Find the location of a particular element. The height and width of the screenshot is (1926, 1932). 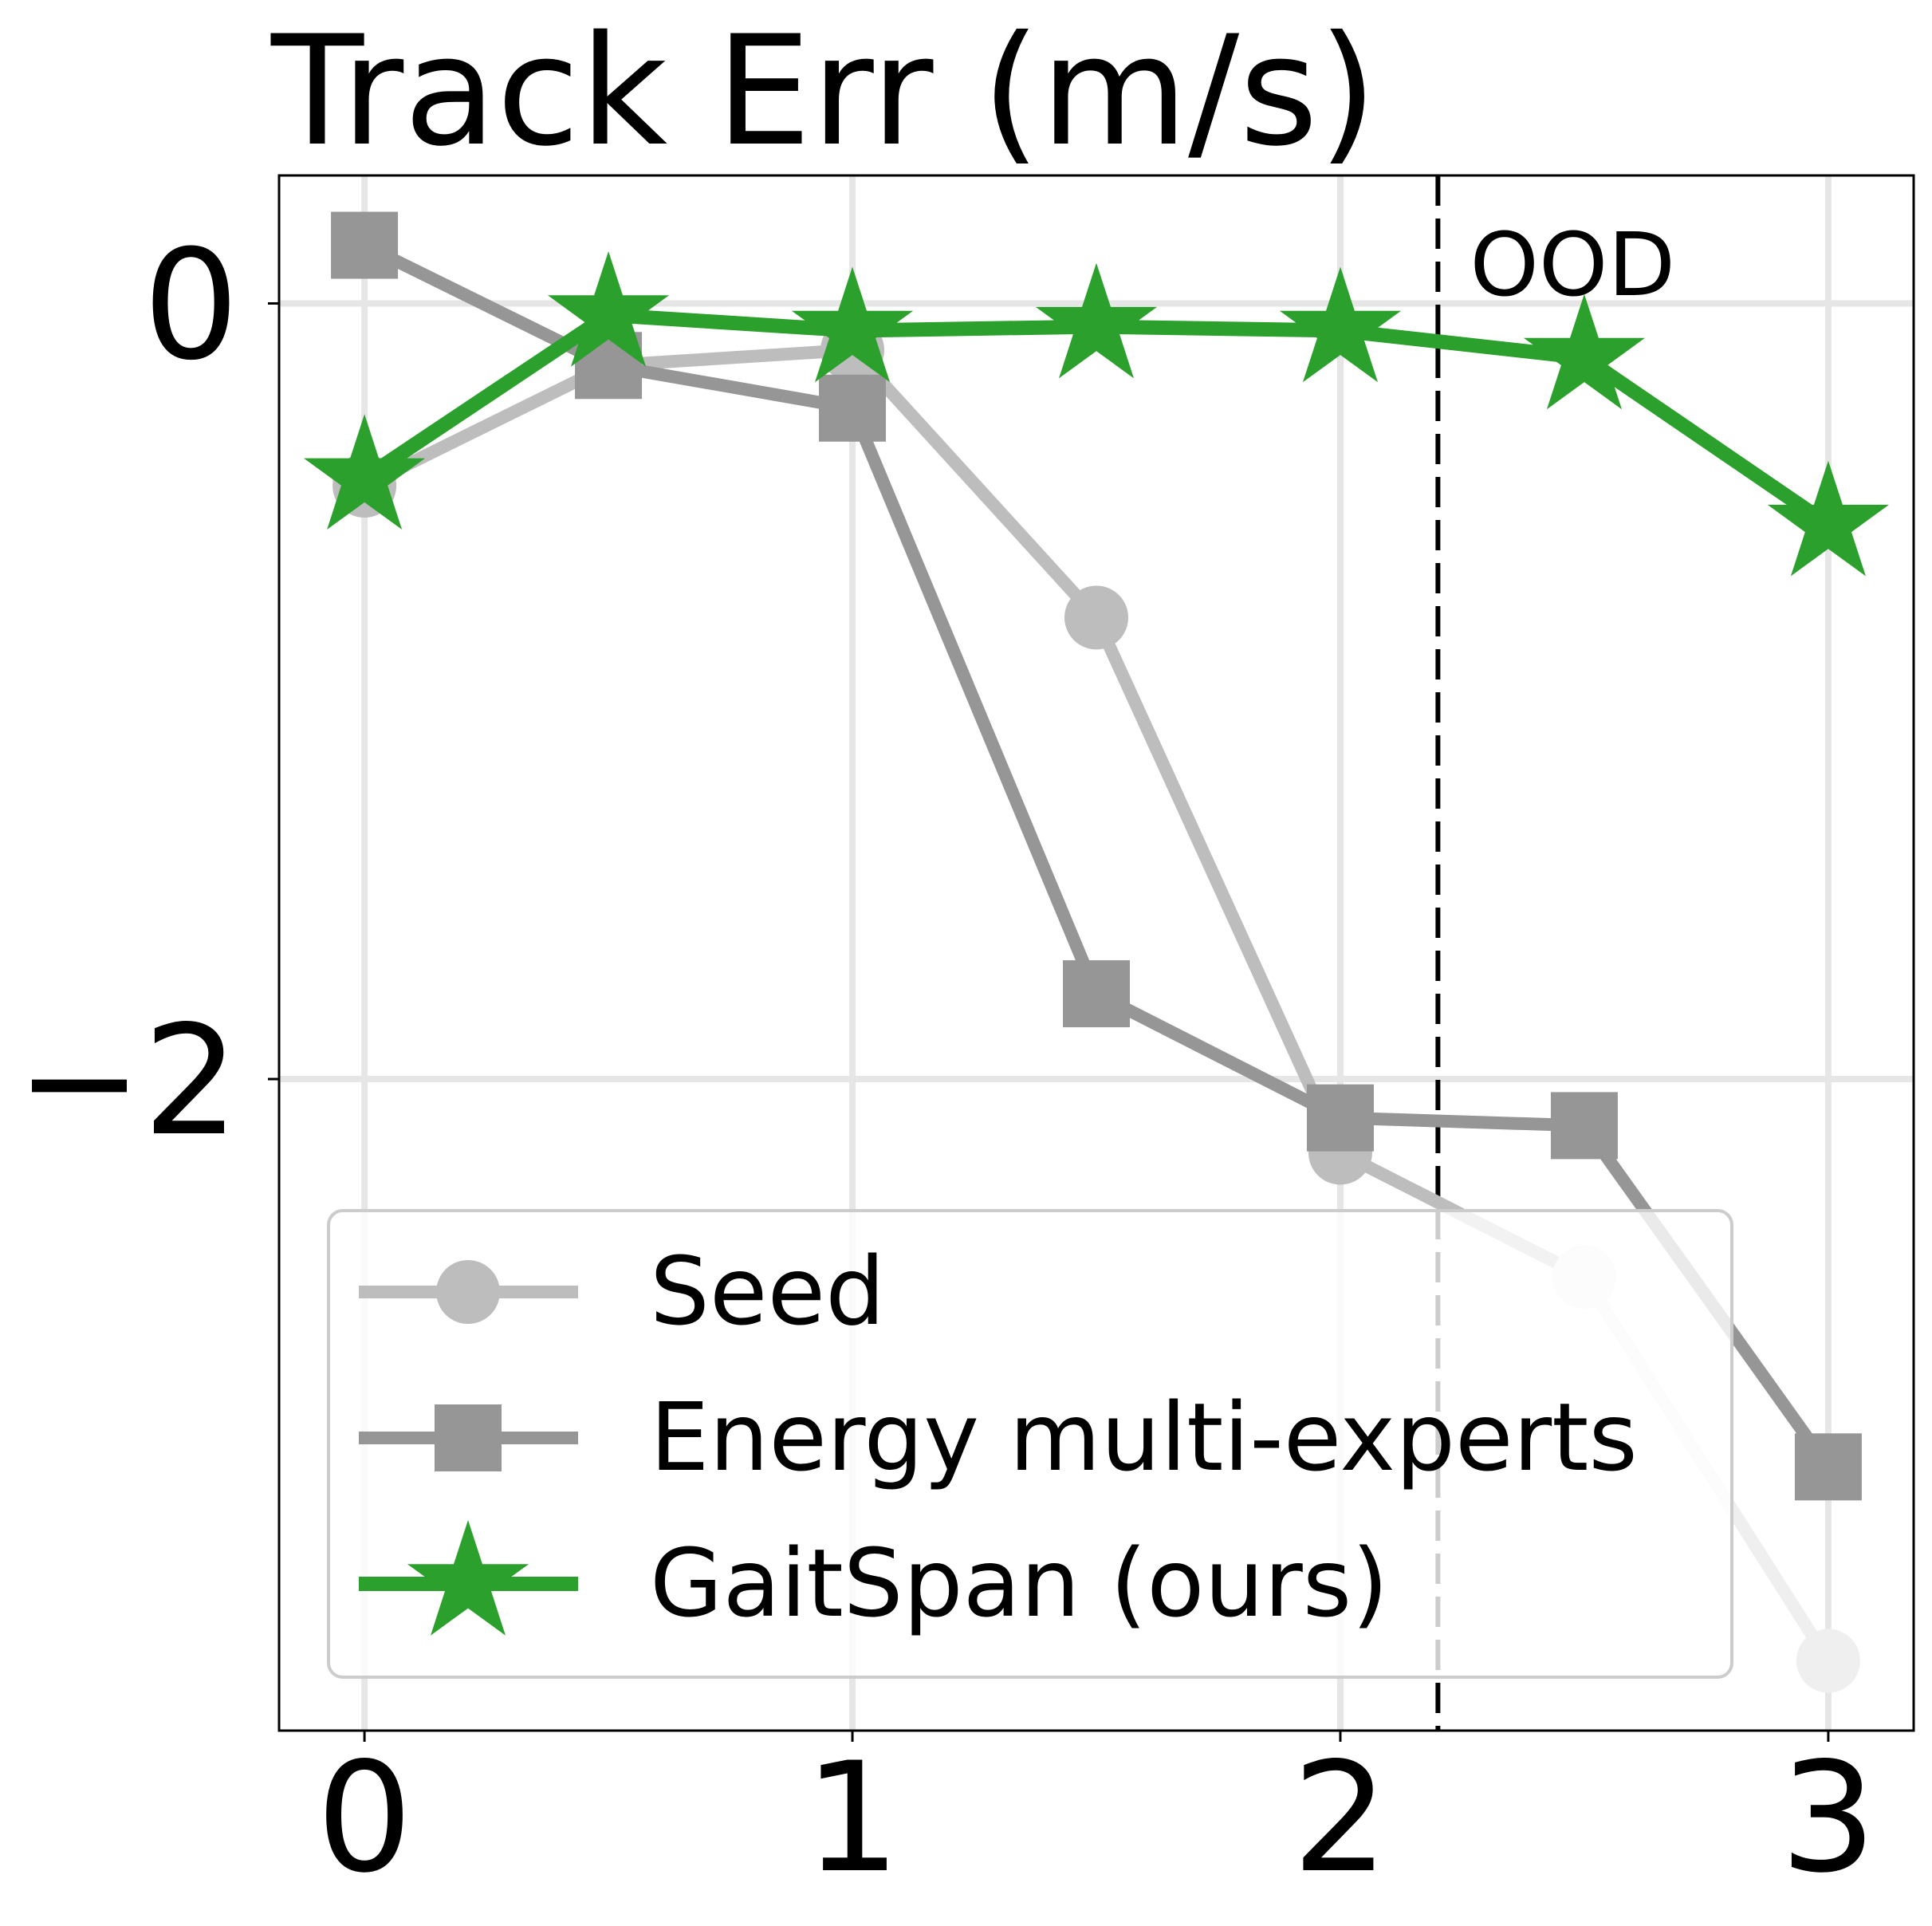

x-tick-label: 0 is located at coordinates (365, 1818).